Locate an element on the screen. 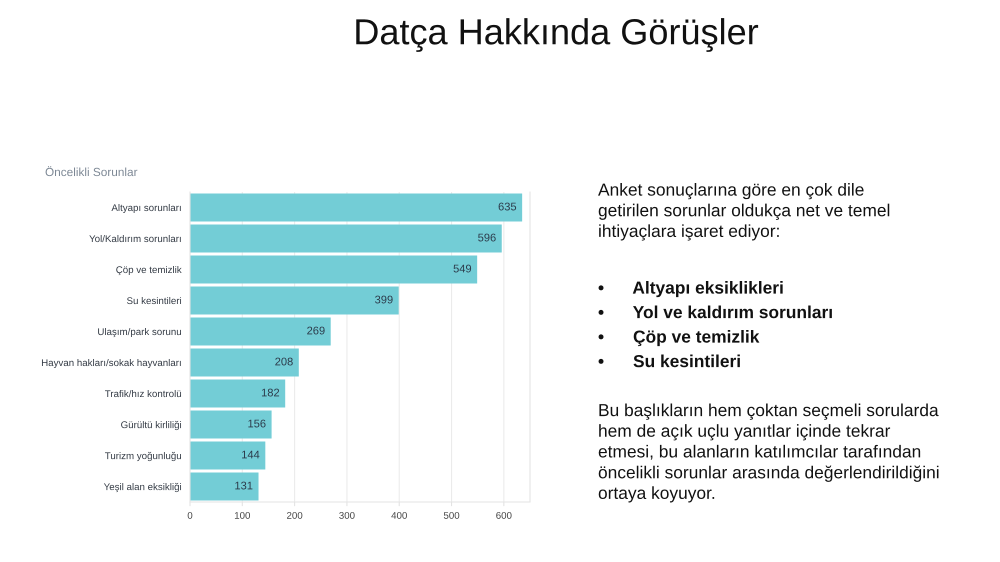  y-tick-label: Çöp ve temizlik is located at coordinates (149, 271).